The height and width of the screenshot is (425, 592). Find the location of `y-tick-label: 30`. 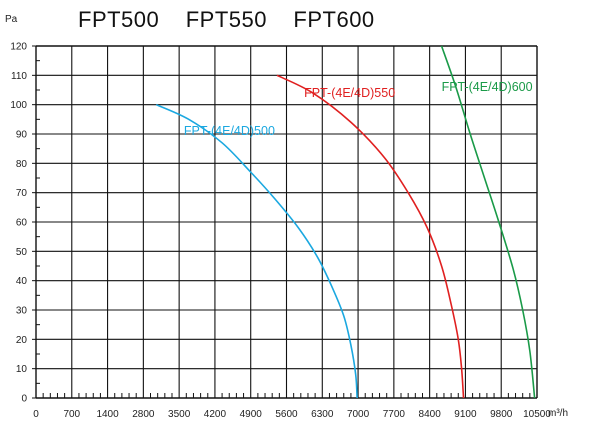

y-tick-label: 30 is located at coordinates (22, 311).